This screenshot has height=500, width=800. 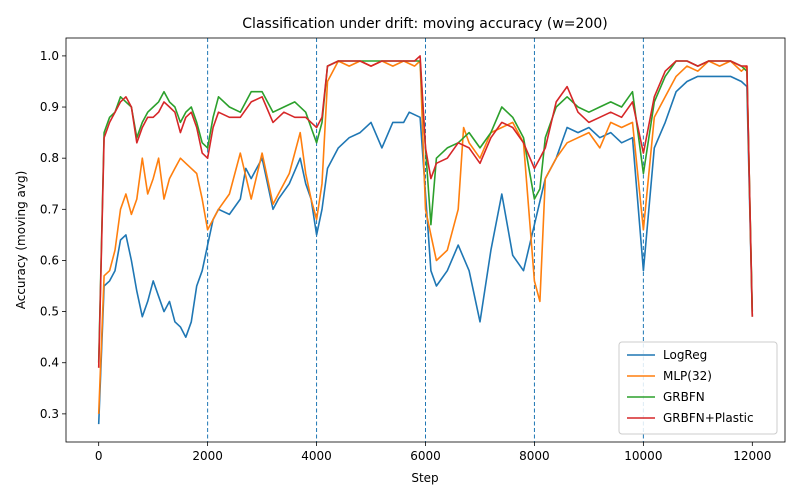 I want to click on legend-label: LogReg, so click(x=685, y=355).